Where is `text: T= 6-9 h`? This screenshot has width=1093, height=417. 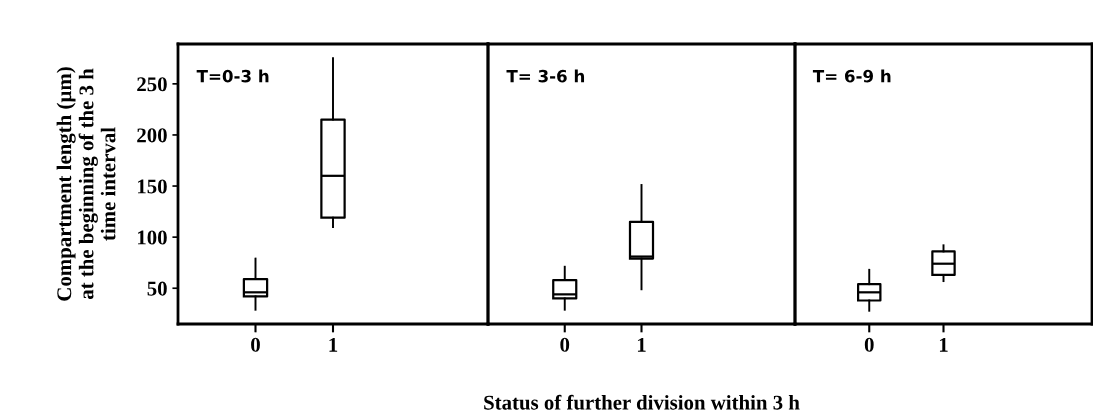 text: T= 6-9 h is located at coordinates (851, 76).